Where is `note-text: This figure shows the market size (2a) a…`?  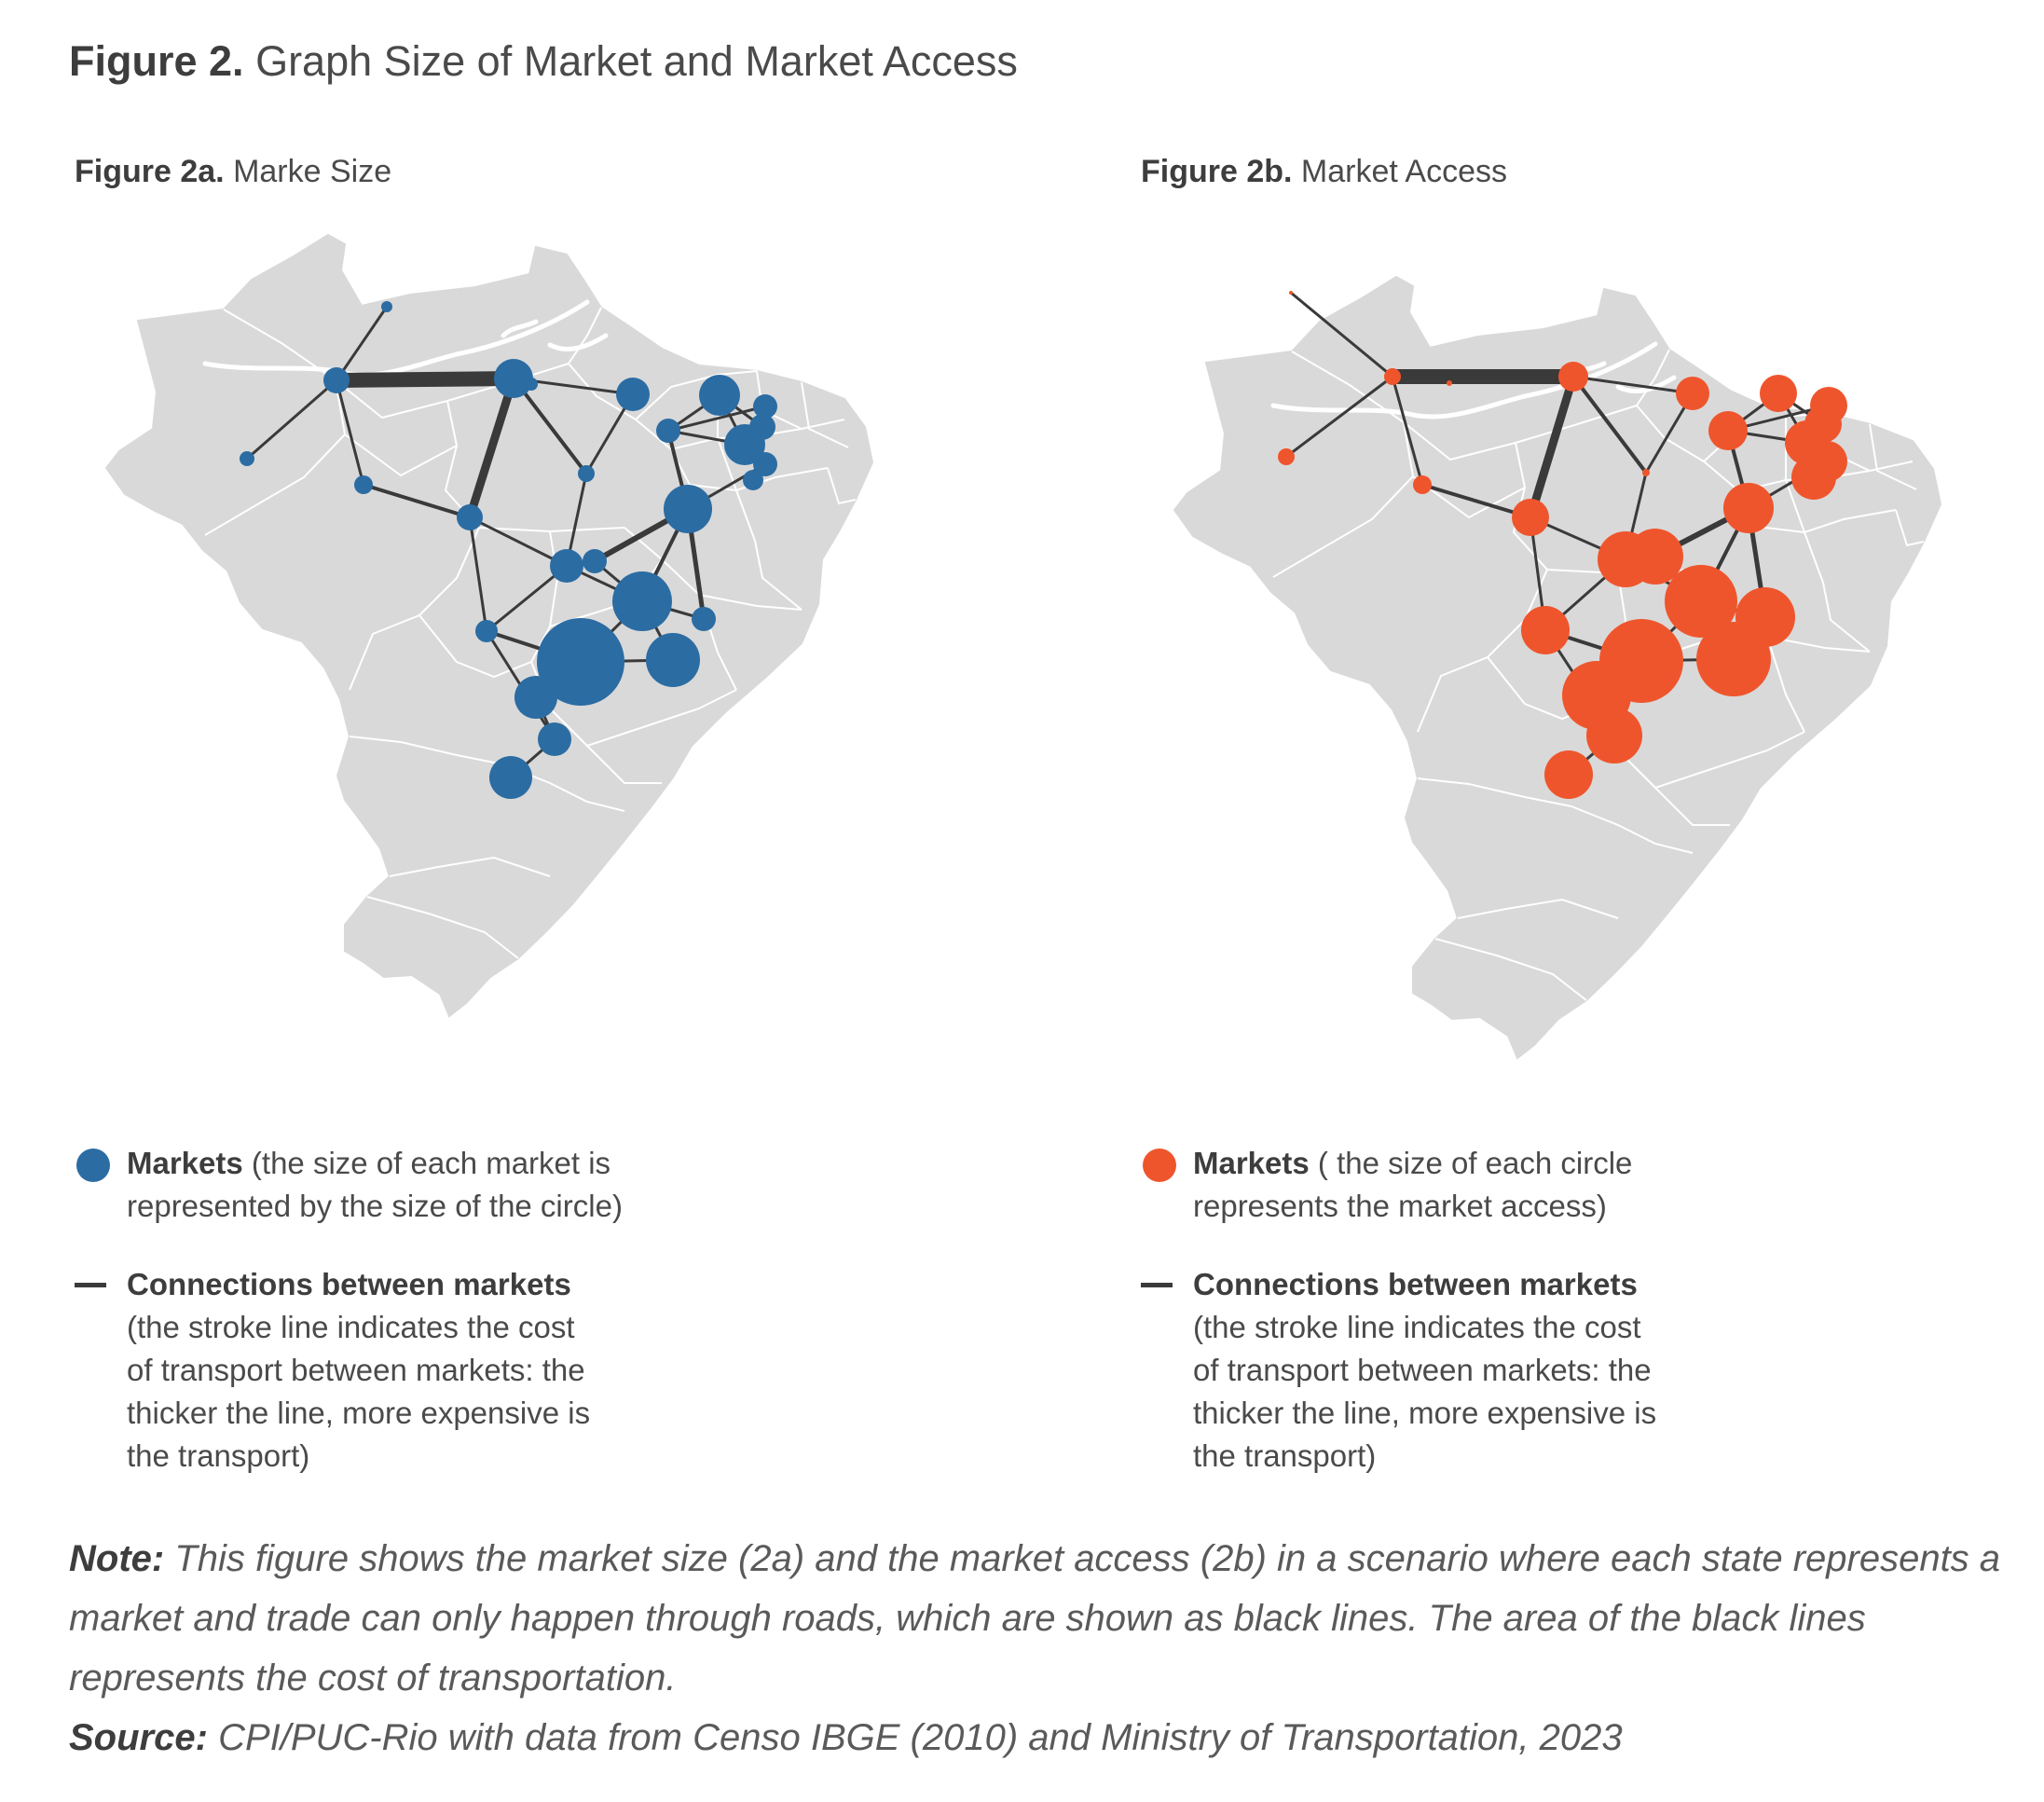 note-text: This figure shows the market size (2a) a… is located at coordinates (1035, 1618).